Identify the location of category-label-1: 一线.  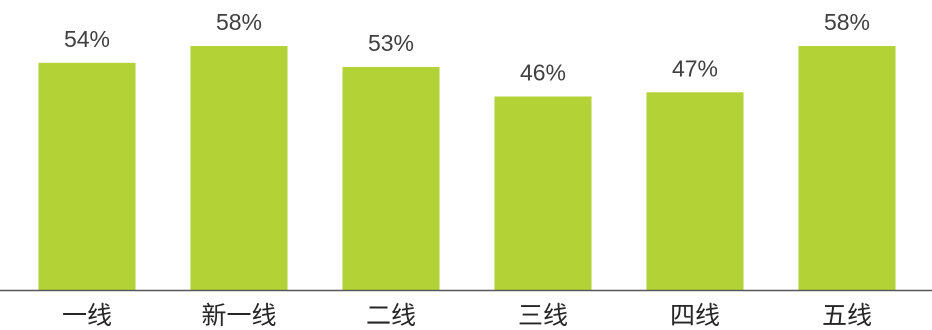
(87, 315).